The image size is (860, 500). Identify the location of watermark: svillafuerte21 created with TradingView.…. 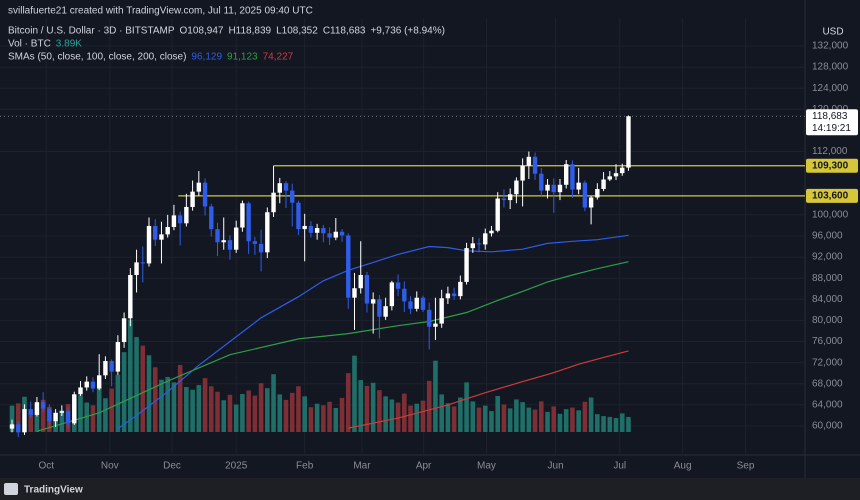
(160, 11).